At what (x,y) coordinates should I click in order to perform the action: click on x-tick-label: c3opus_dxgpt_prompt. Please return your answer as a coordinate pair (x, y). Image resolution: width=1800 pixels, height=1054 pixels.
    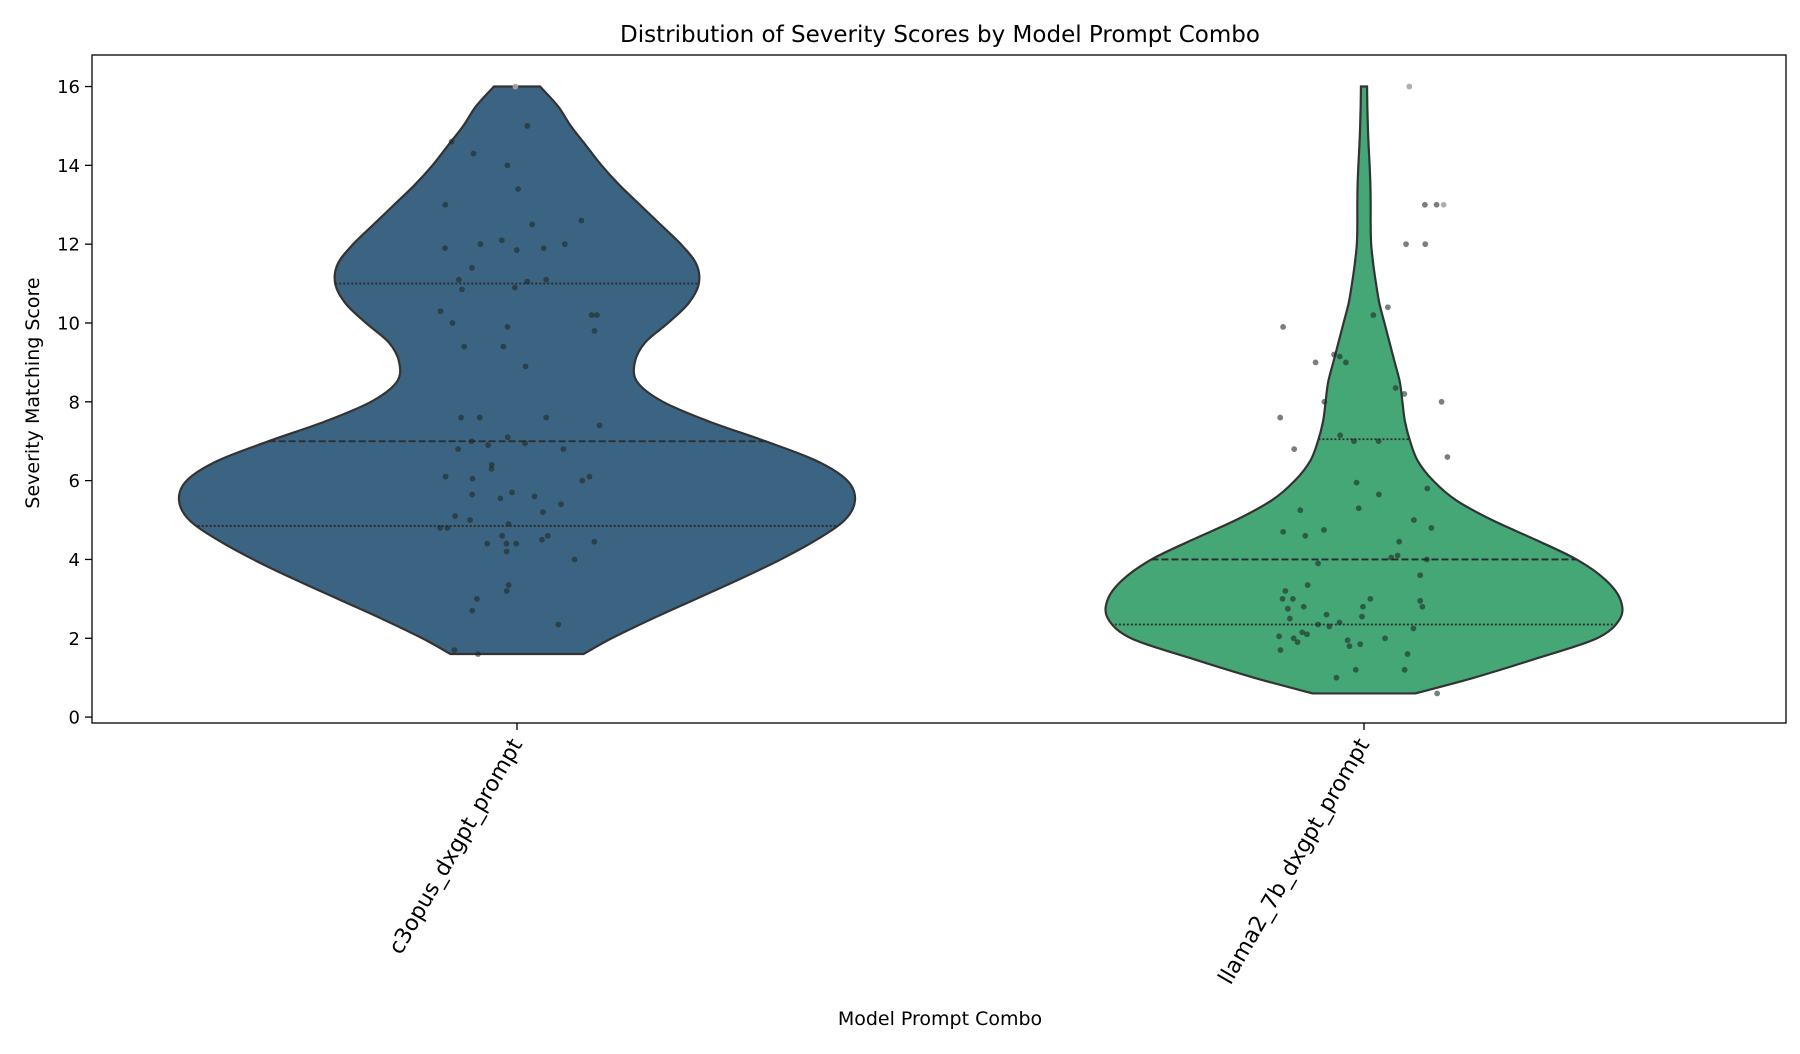
    Looking at the image, I should click on (456, 846).